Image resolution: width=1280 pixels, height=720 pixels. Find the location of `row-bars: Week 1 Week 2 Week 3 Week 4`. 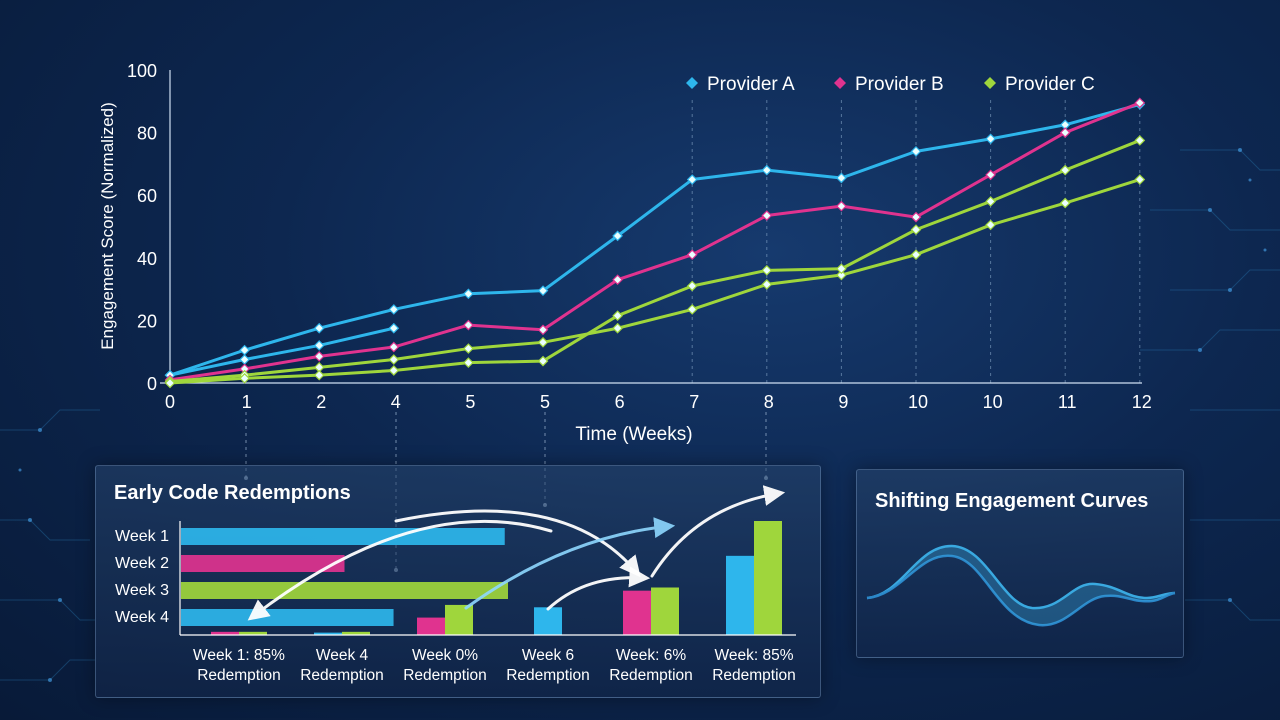

row-bars: Week 1 Week 2 Week 3 Week 4 is located at coordinates (311, 577).